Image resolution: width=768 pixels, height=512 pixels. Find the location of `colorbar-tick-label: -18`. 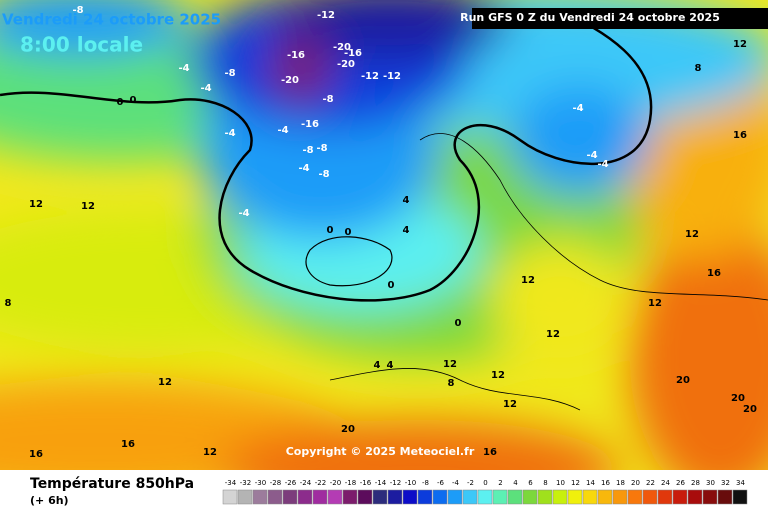

colorbar-tick-label: -18 is located at coordinates (350, 483).